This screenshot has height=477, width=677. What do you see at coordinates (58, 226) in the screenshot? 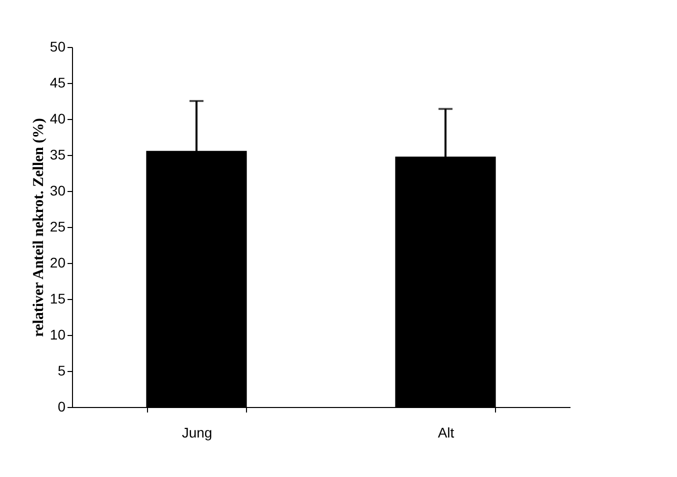
I see `y-tick-label: 25` at bounding box center [58, 226].